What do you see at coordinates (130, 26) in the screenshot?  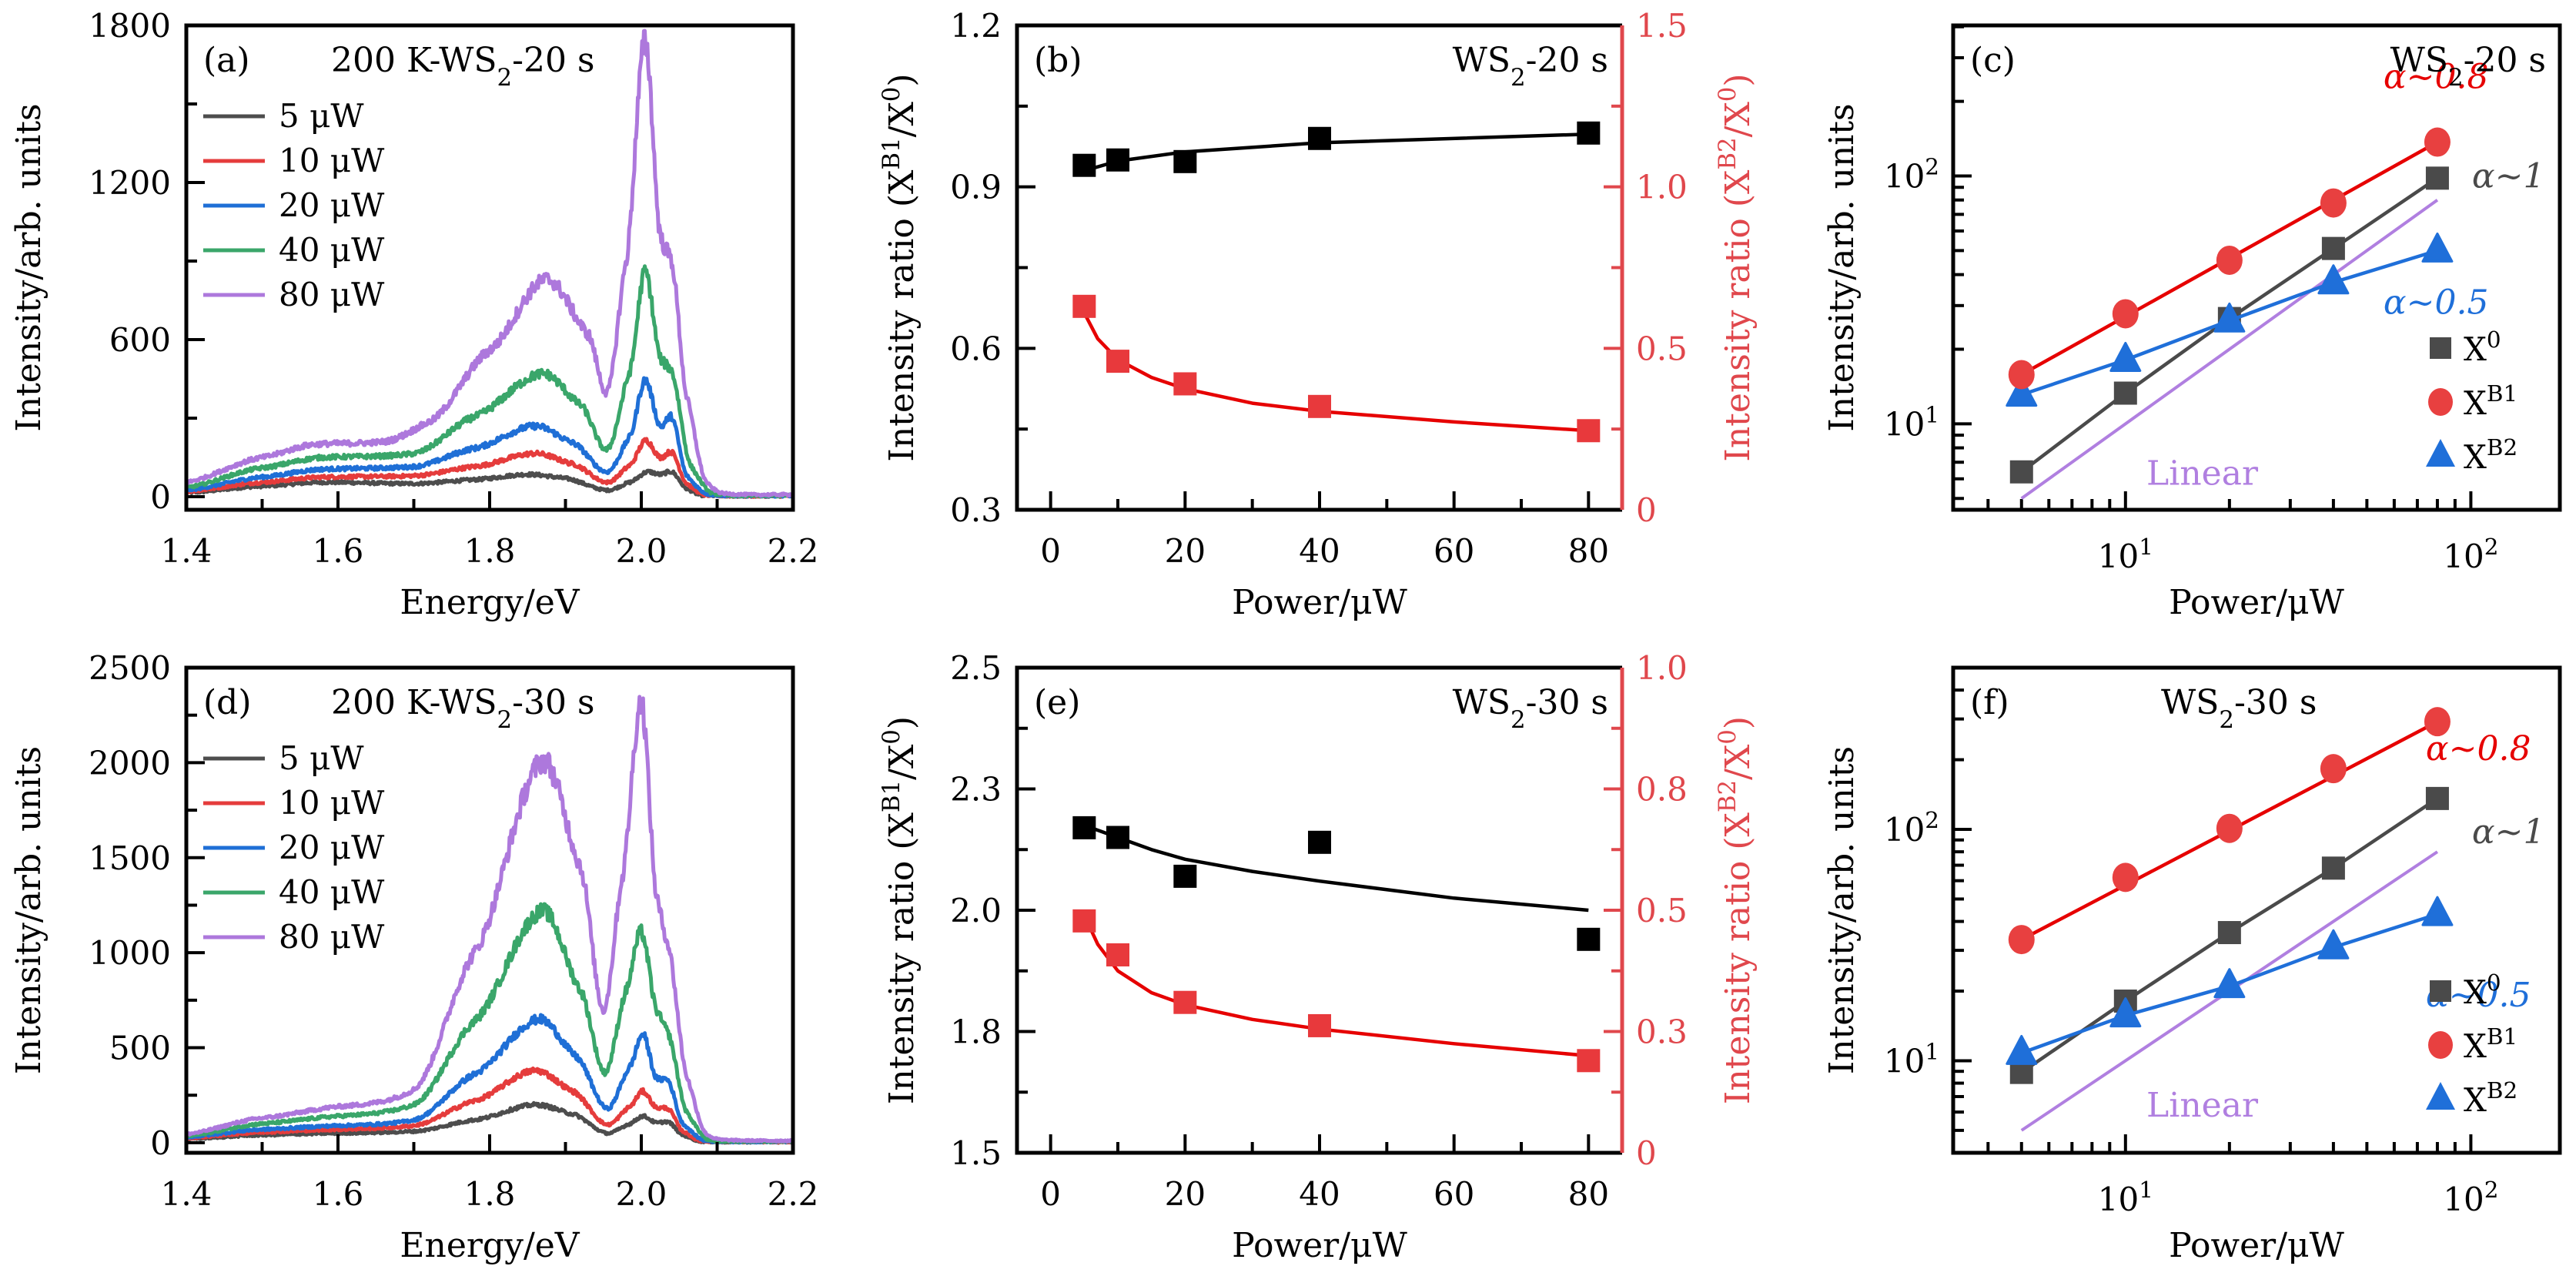 I see `y-tick-label: 1800` at bounding box center [130, 26].